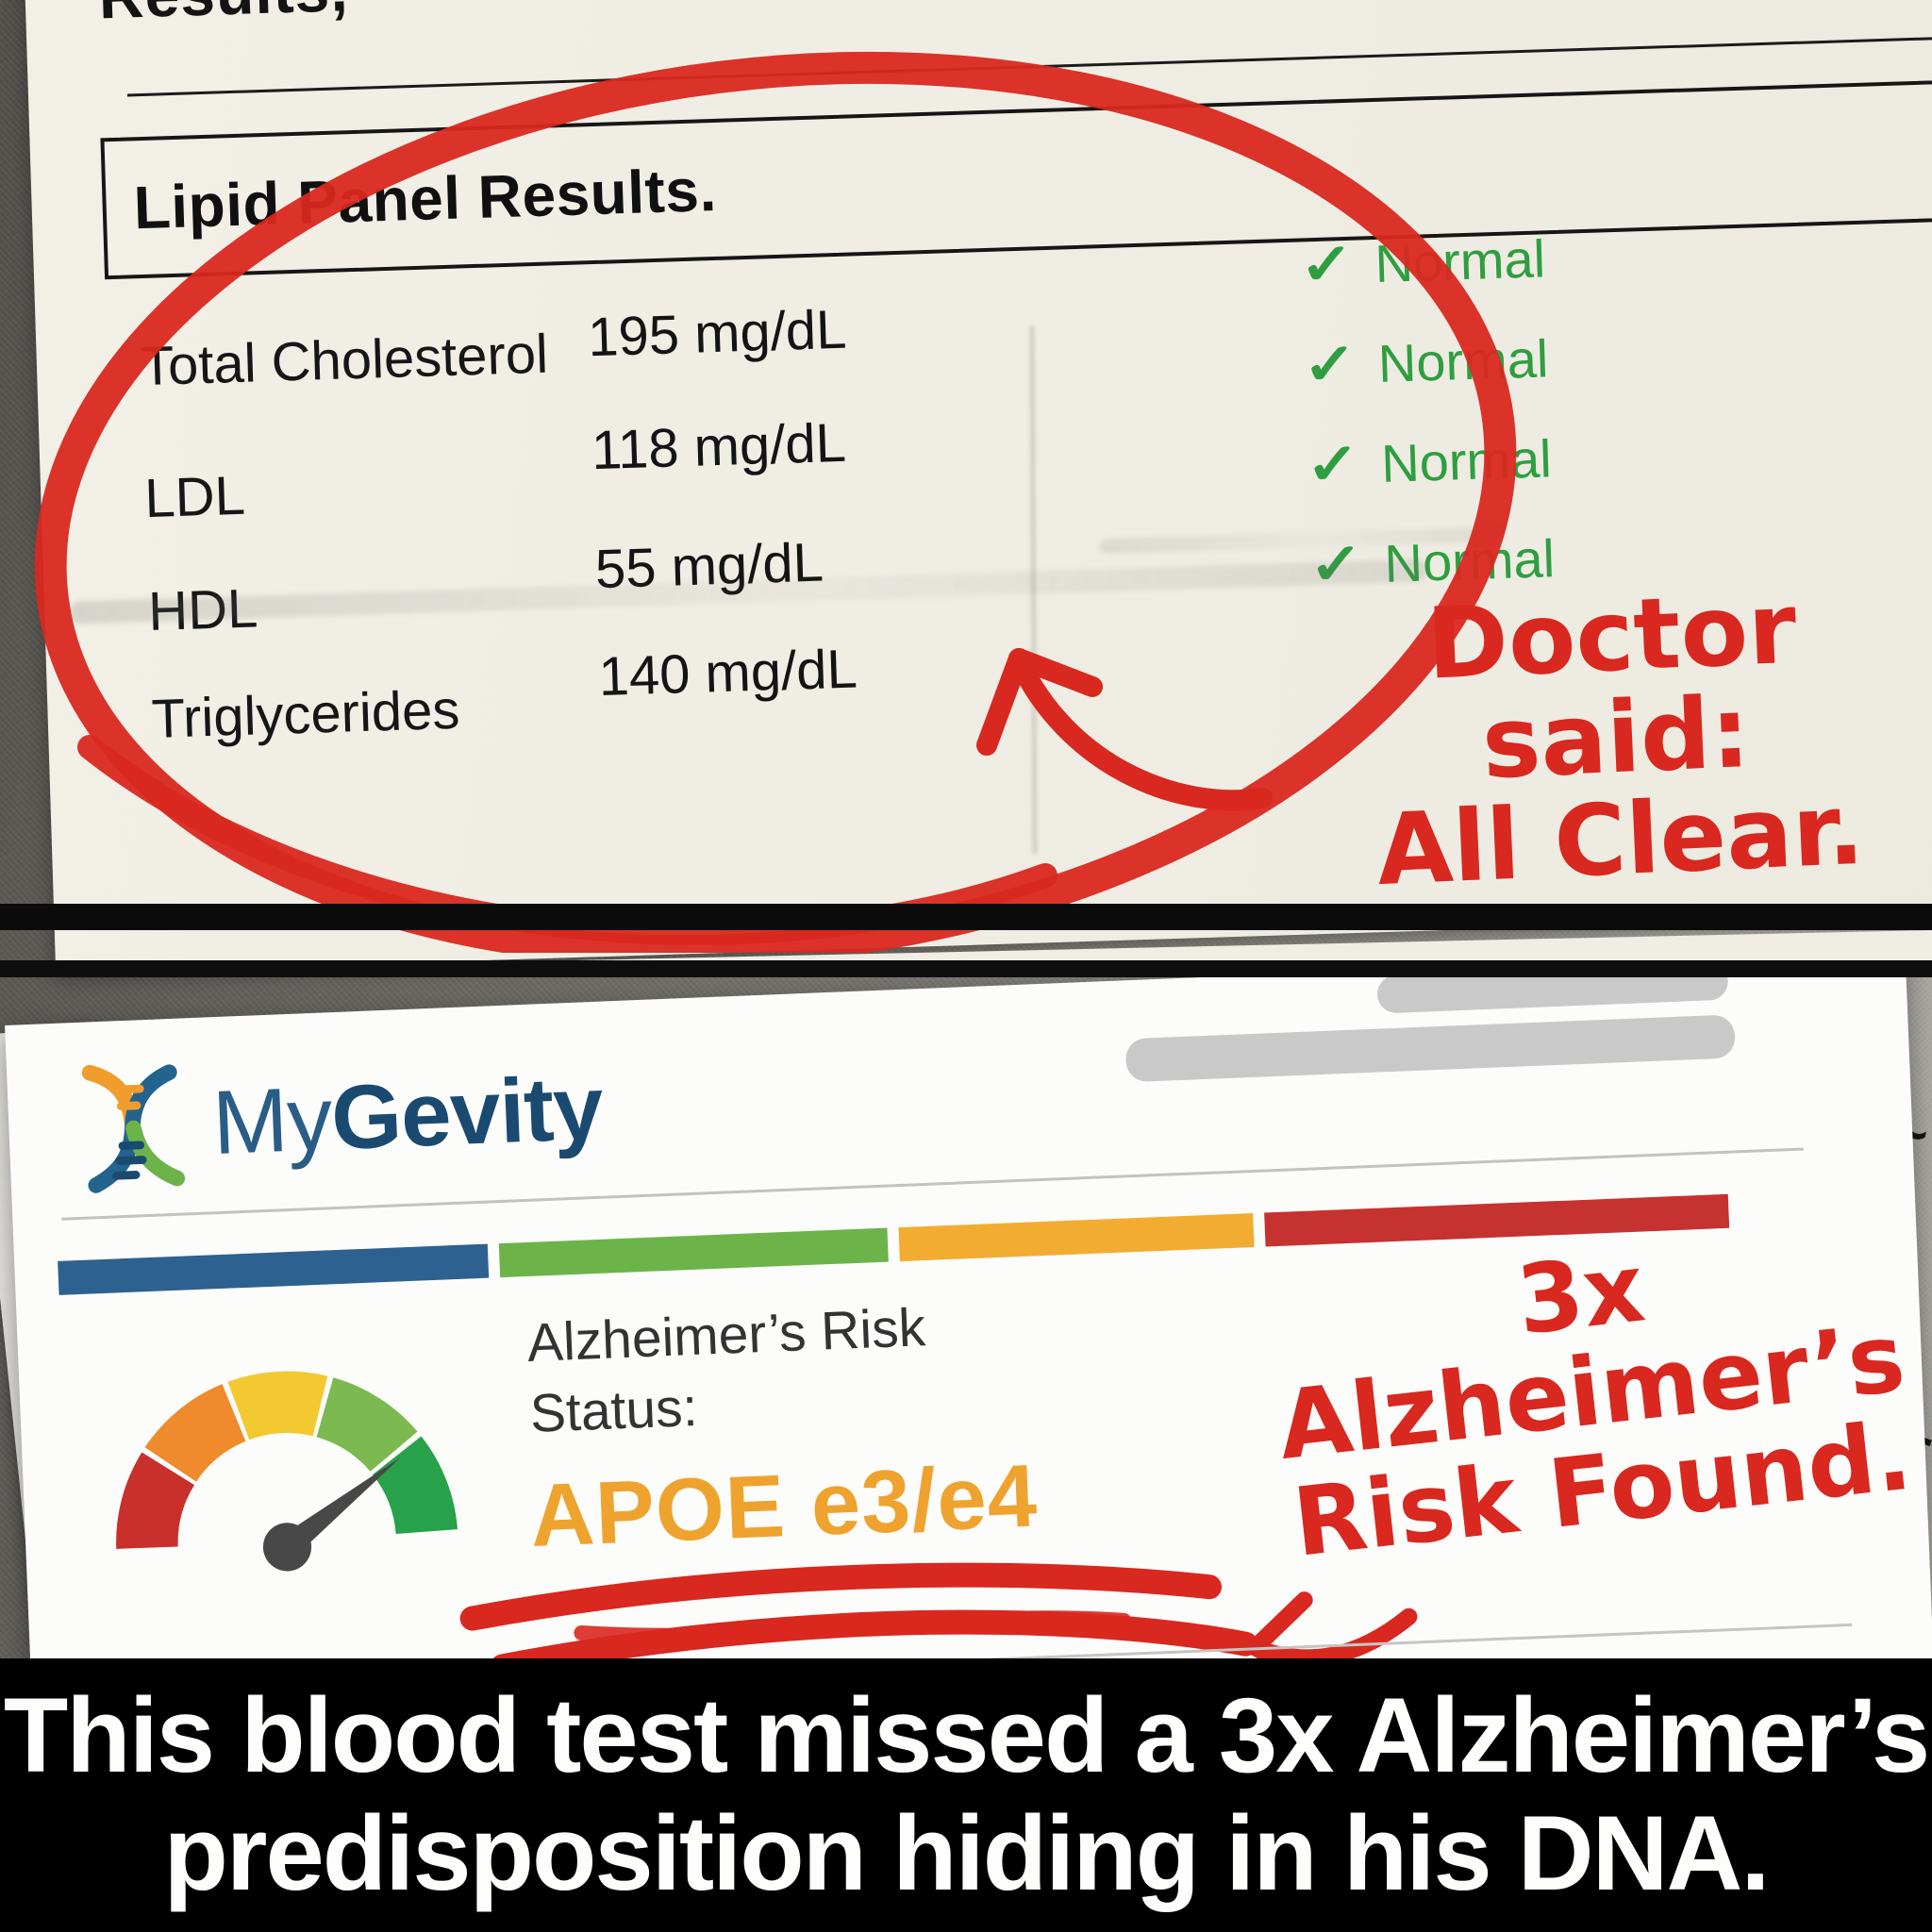 This screenshot has width=1932, height=1932. Describe the element at coordinates (1621, 839) in the screenshot. I see `doctor-note-line2: All Clear.` at that location.